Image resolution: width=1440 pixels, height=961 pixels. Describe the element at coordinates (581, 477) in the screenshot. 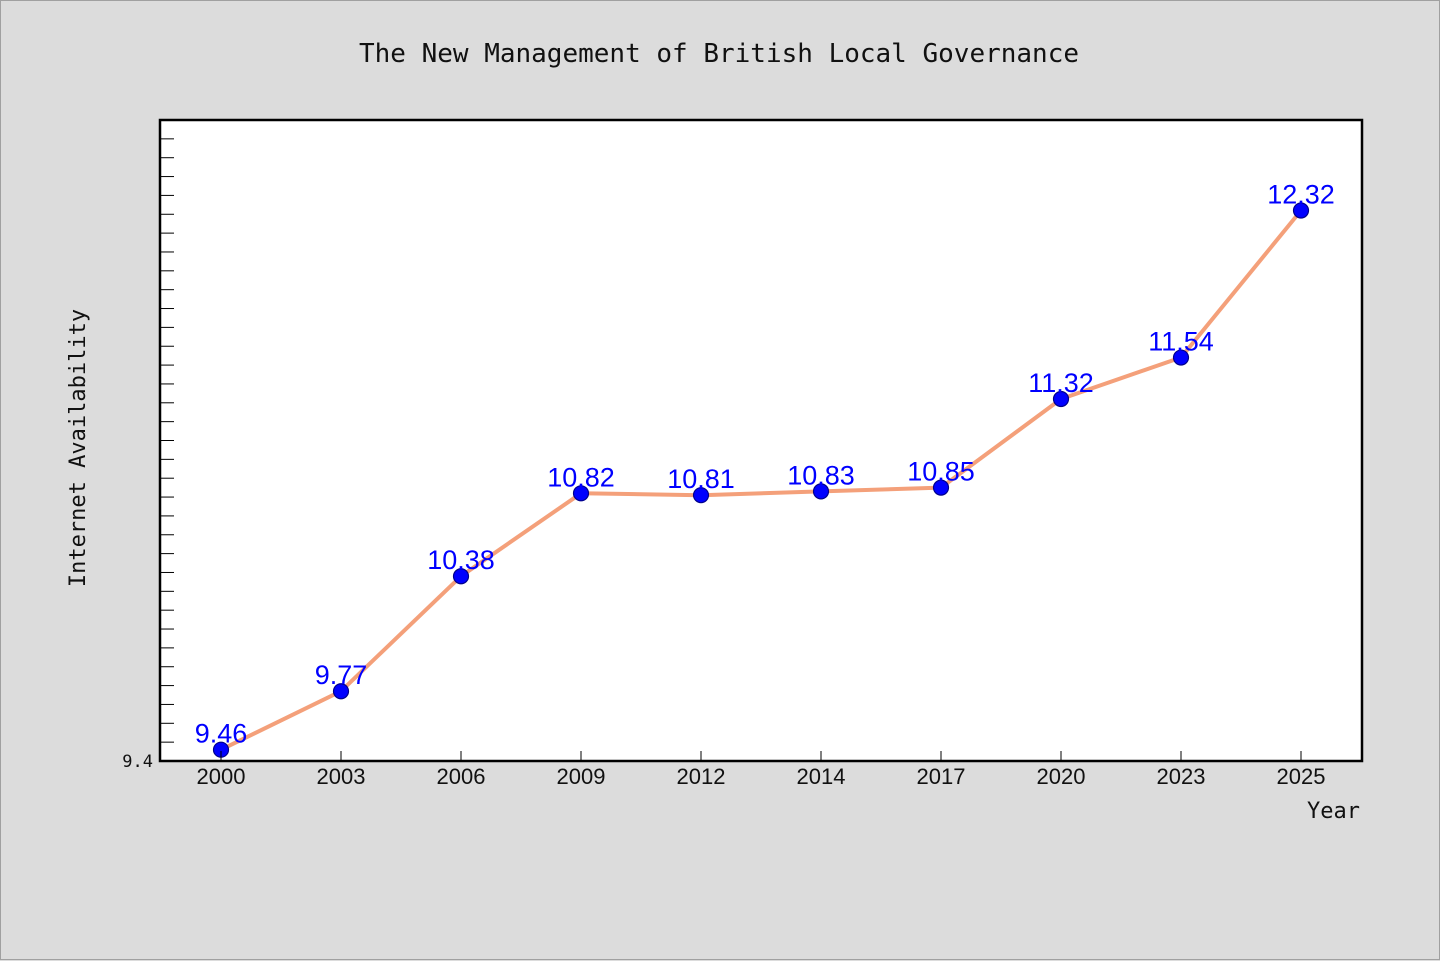

I see `data-label: 10.82` at that location.